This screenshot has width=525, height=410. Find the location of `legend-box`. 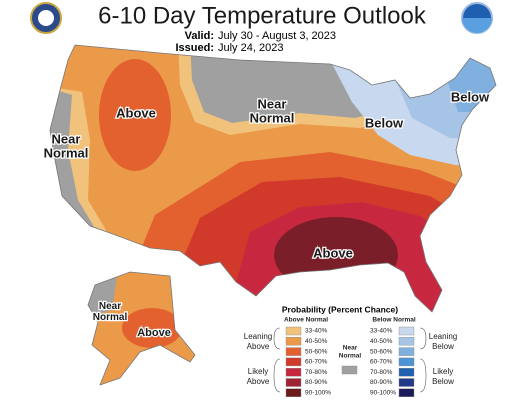

legend-box is located at coordinates (330, 353).